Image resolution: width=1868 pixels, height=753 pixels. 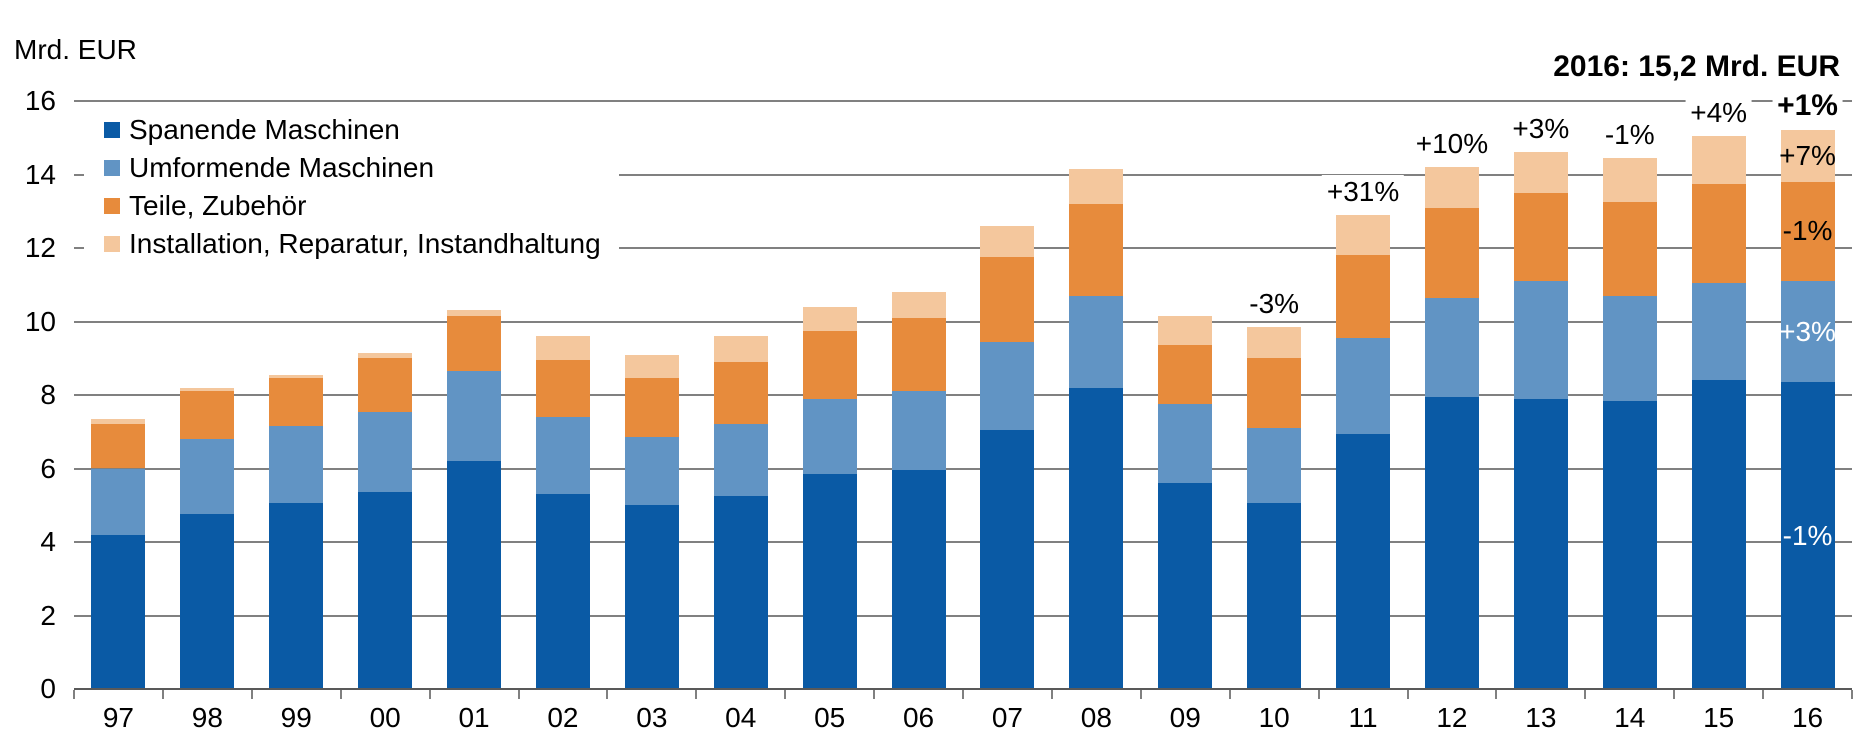 What do you see at coordinates (352, 206) in the screenshot?
I see `legend-item: Teile, Zubehör` at bounding box center [352, 206].